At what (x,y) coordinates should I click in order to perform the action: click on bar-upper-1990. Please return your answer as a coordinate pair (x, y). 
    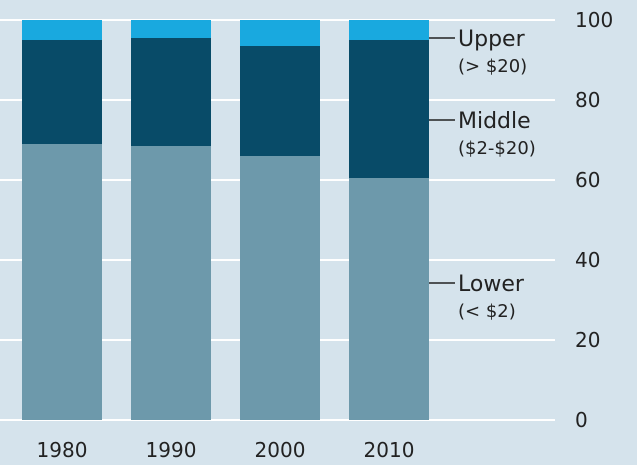
    Looking at the image, I should click on (171, 29).